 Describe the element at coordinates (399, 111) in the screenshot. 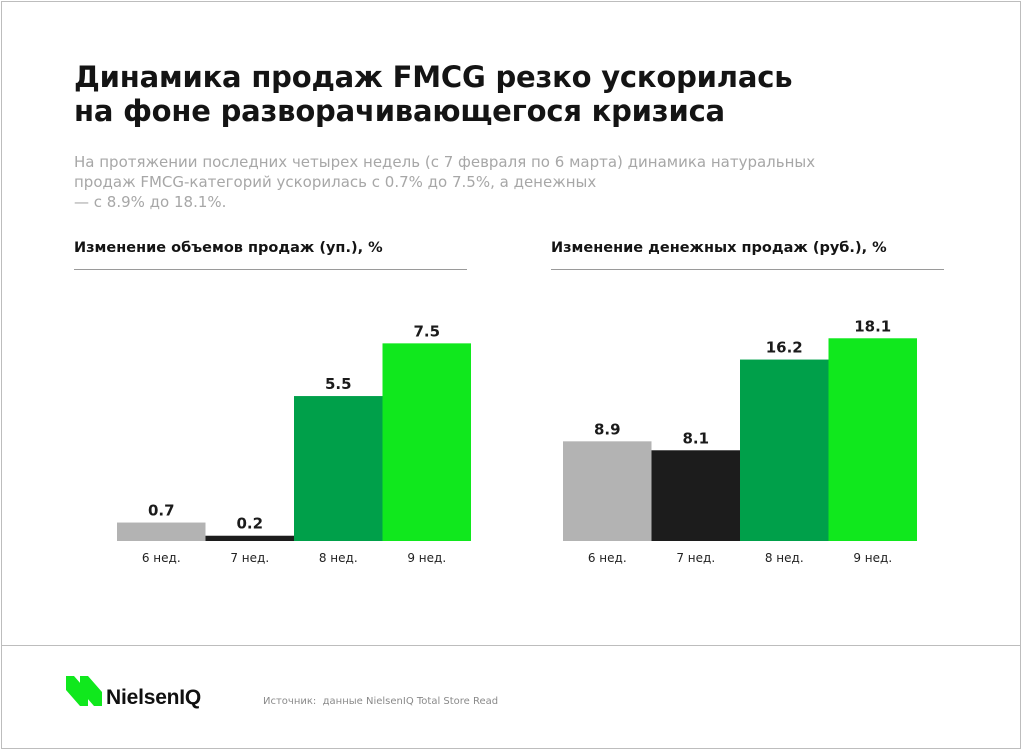

I see `title-line-2: на фоне разворачивающегося кризиса` at that location.